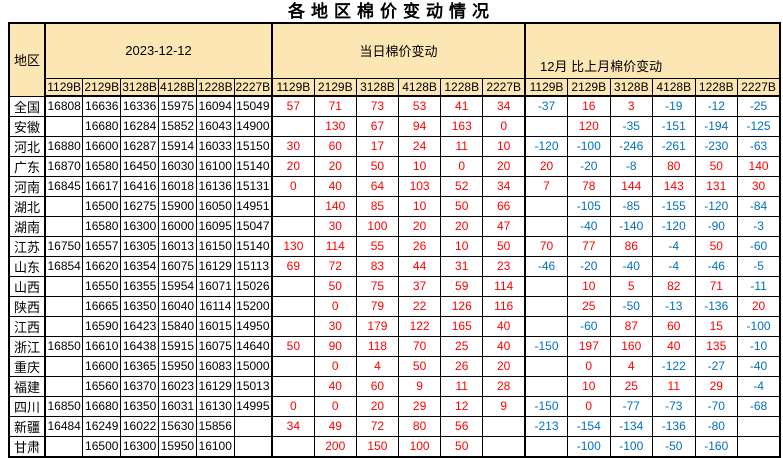 The height and width of the screenshot is (458, 783). What do you see at coordinates (293, 166) in the screenshot?
I see `daily-change-cell: 20` at bounding box center [293, 166].